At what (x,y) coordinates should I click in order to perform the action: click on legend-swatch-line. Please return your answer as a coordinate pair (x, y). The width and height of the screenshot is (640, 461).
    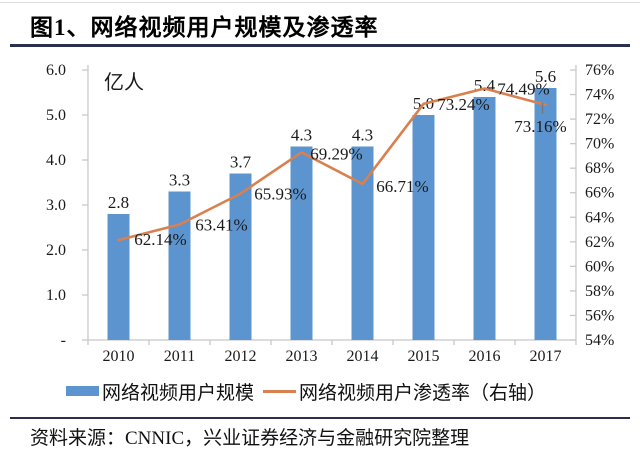
    Looking at the image, I should click on (280, 391).